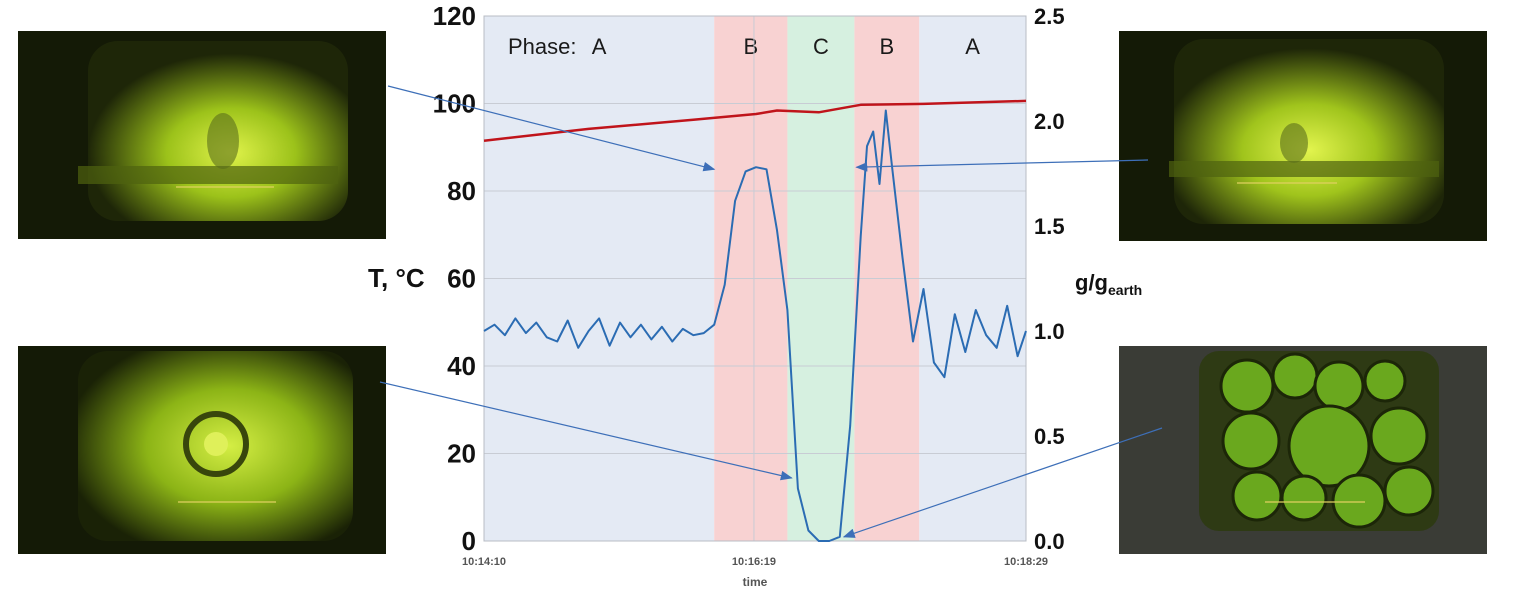 This screenshot has width=1514, height=598. I want to click on x-tick-1: 10:16:19, so click(754, 562).